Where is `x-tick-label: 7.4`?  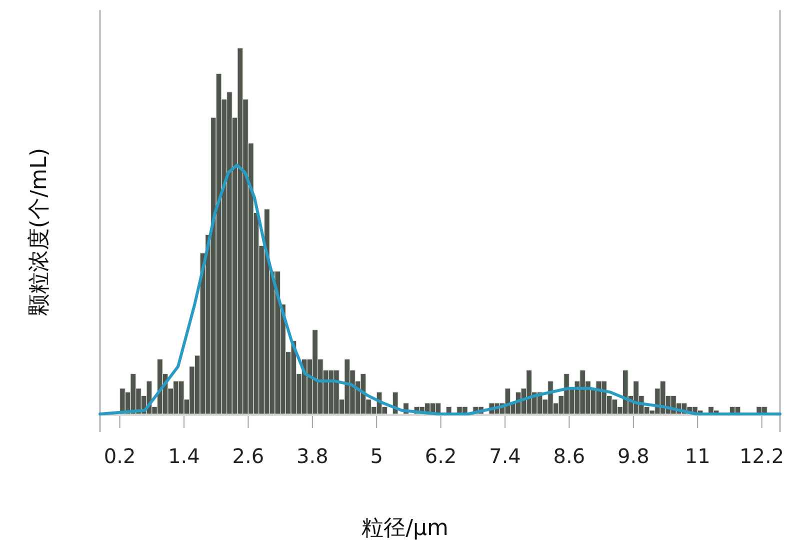 x-tick-label: 7.4 is located at coordinates (505, 456).